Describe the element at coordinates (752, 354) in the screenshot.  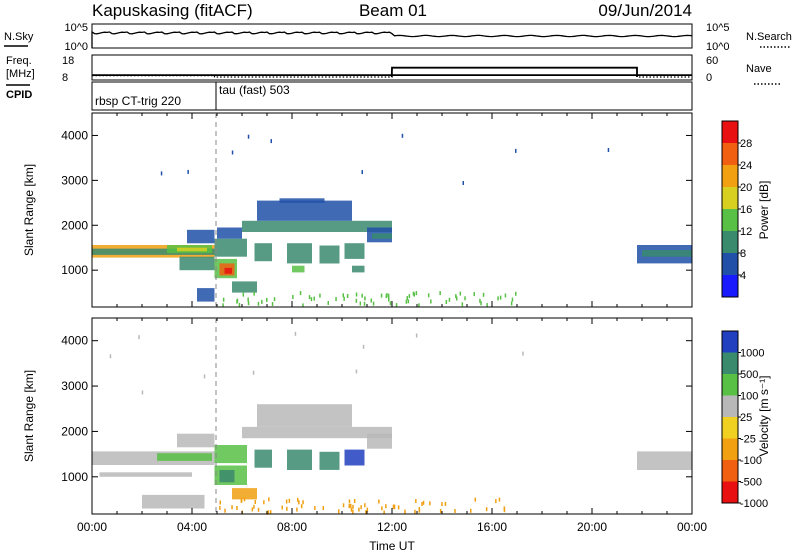
I see `velocity-colorbar-label-0: 1000` at that location.